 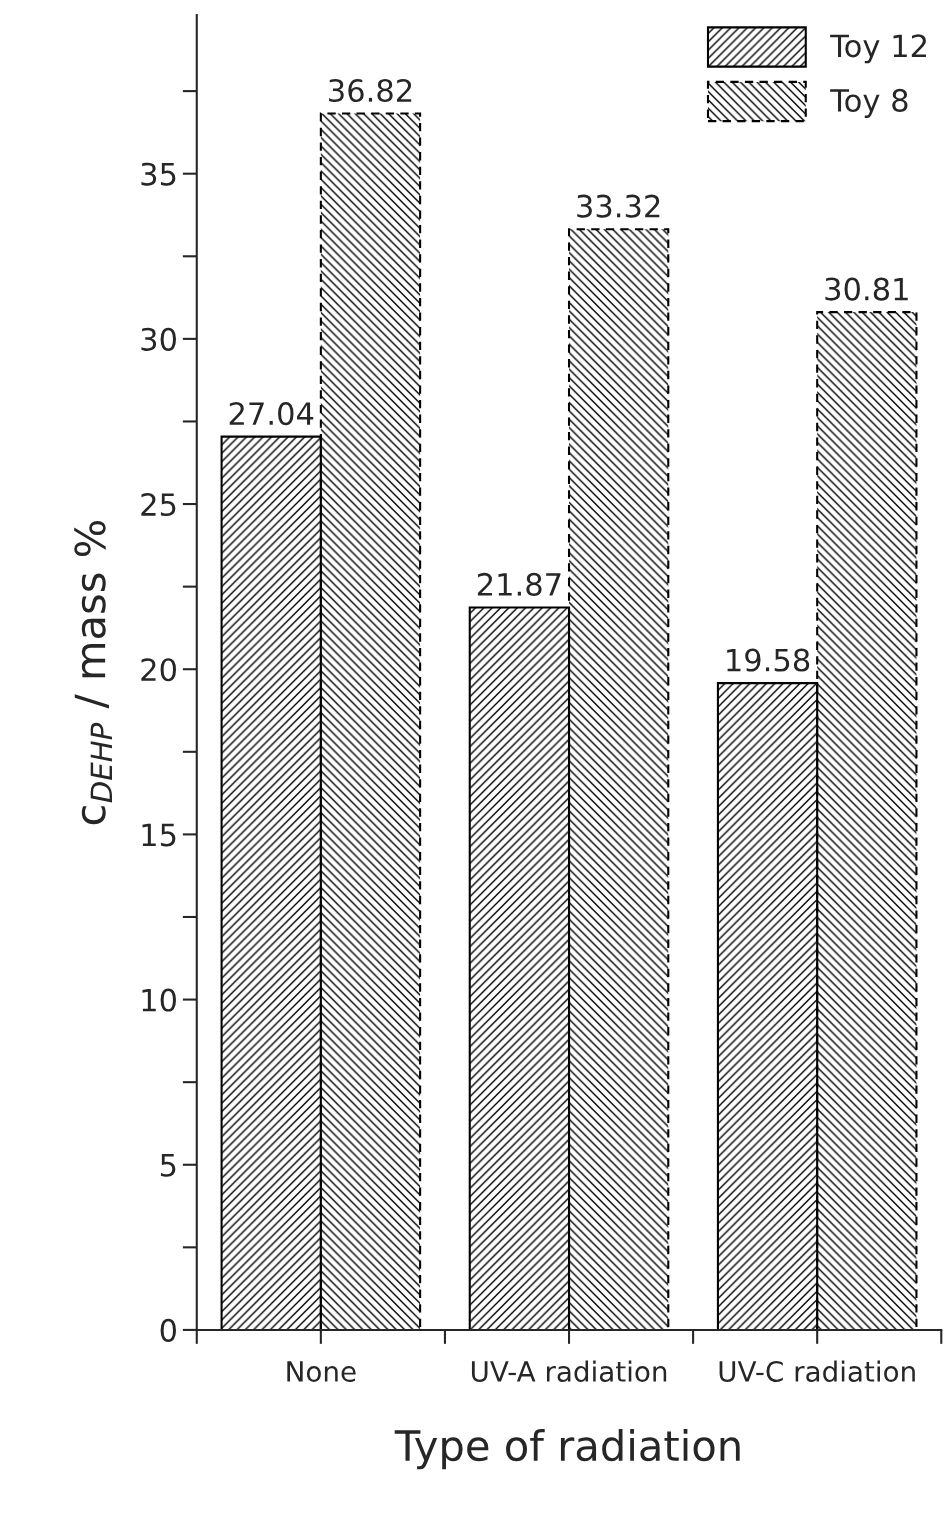 What do you see at coordinates (567, 1449) in the screenshot?
I see `x-axis-title: Type of radiation` at bounding box center [567, 1449].